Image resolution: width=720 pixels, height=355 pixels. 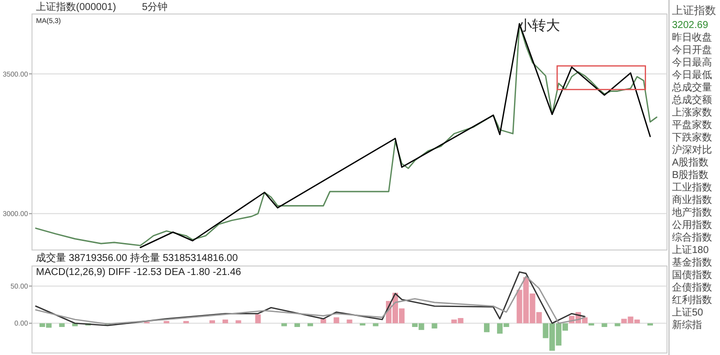 I want to click on text: 红利指数, so click(x=692, y=300).